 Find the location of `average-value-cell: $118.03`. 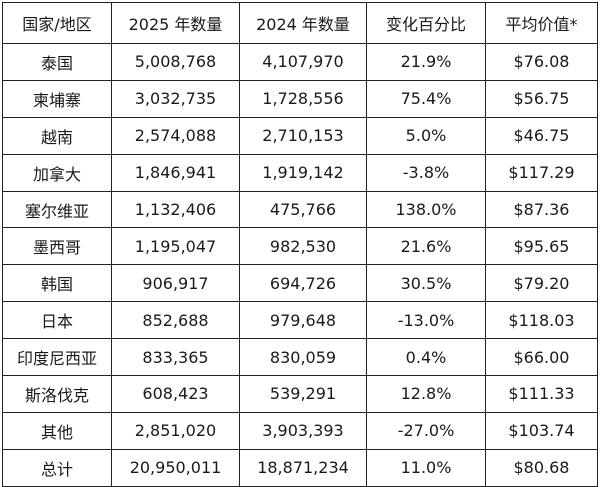

average-value-cell: $118.03 is located at coordinates (541, 320).